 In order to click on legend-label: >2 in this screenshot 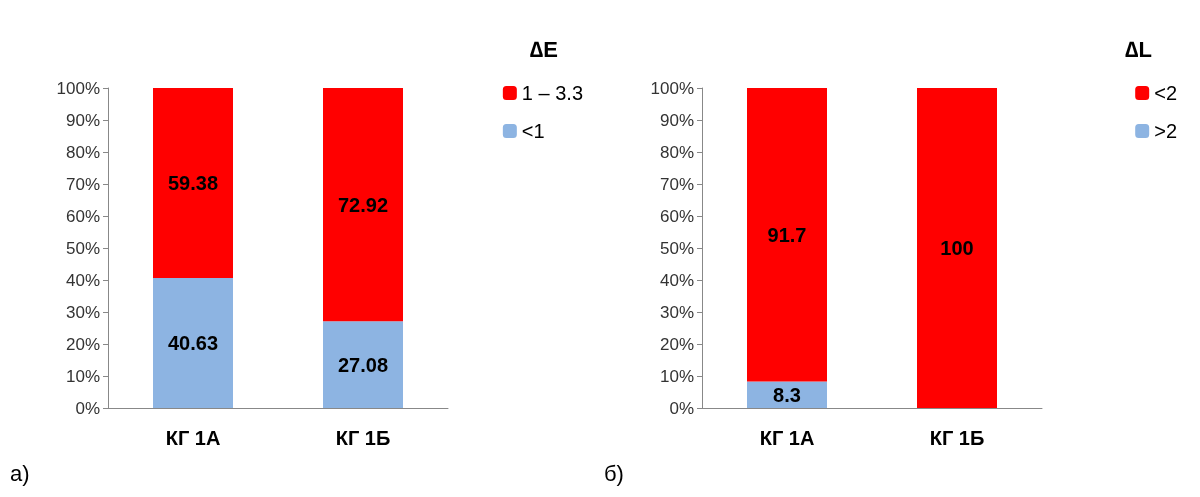, I will do `click(1166, 131)`.